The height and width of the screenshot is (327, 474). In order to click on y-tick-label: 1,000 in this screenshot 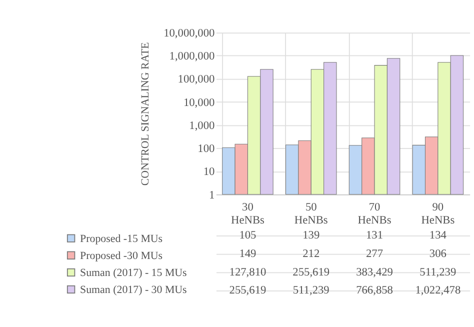, I will do `click(202, 126)`.